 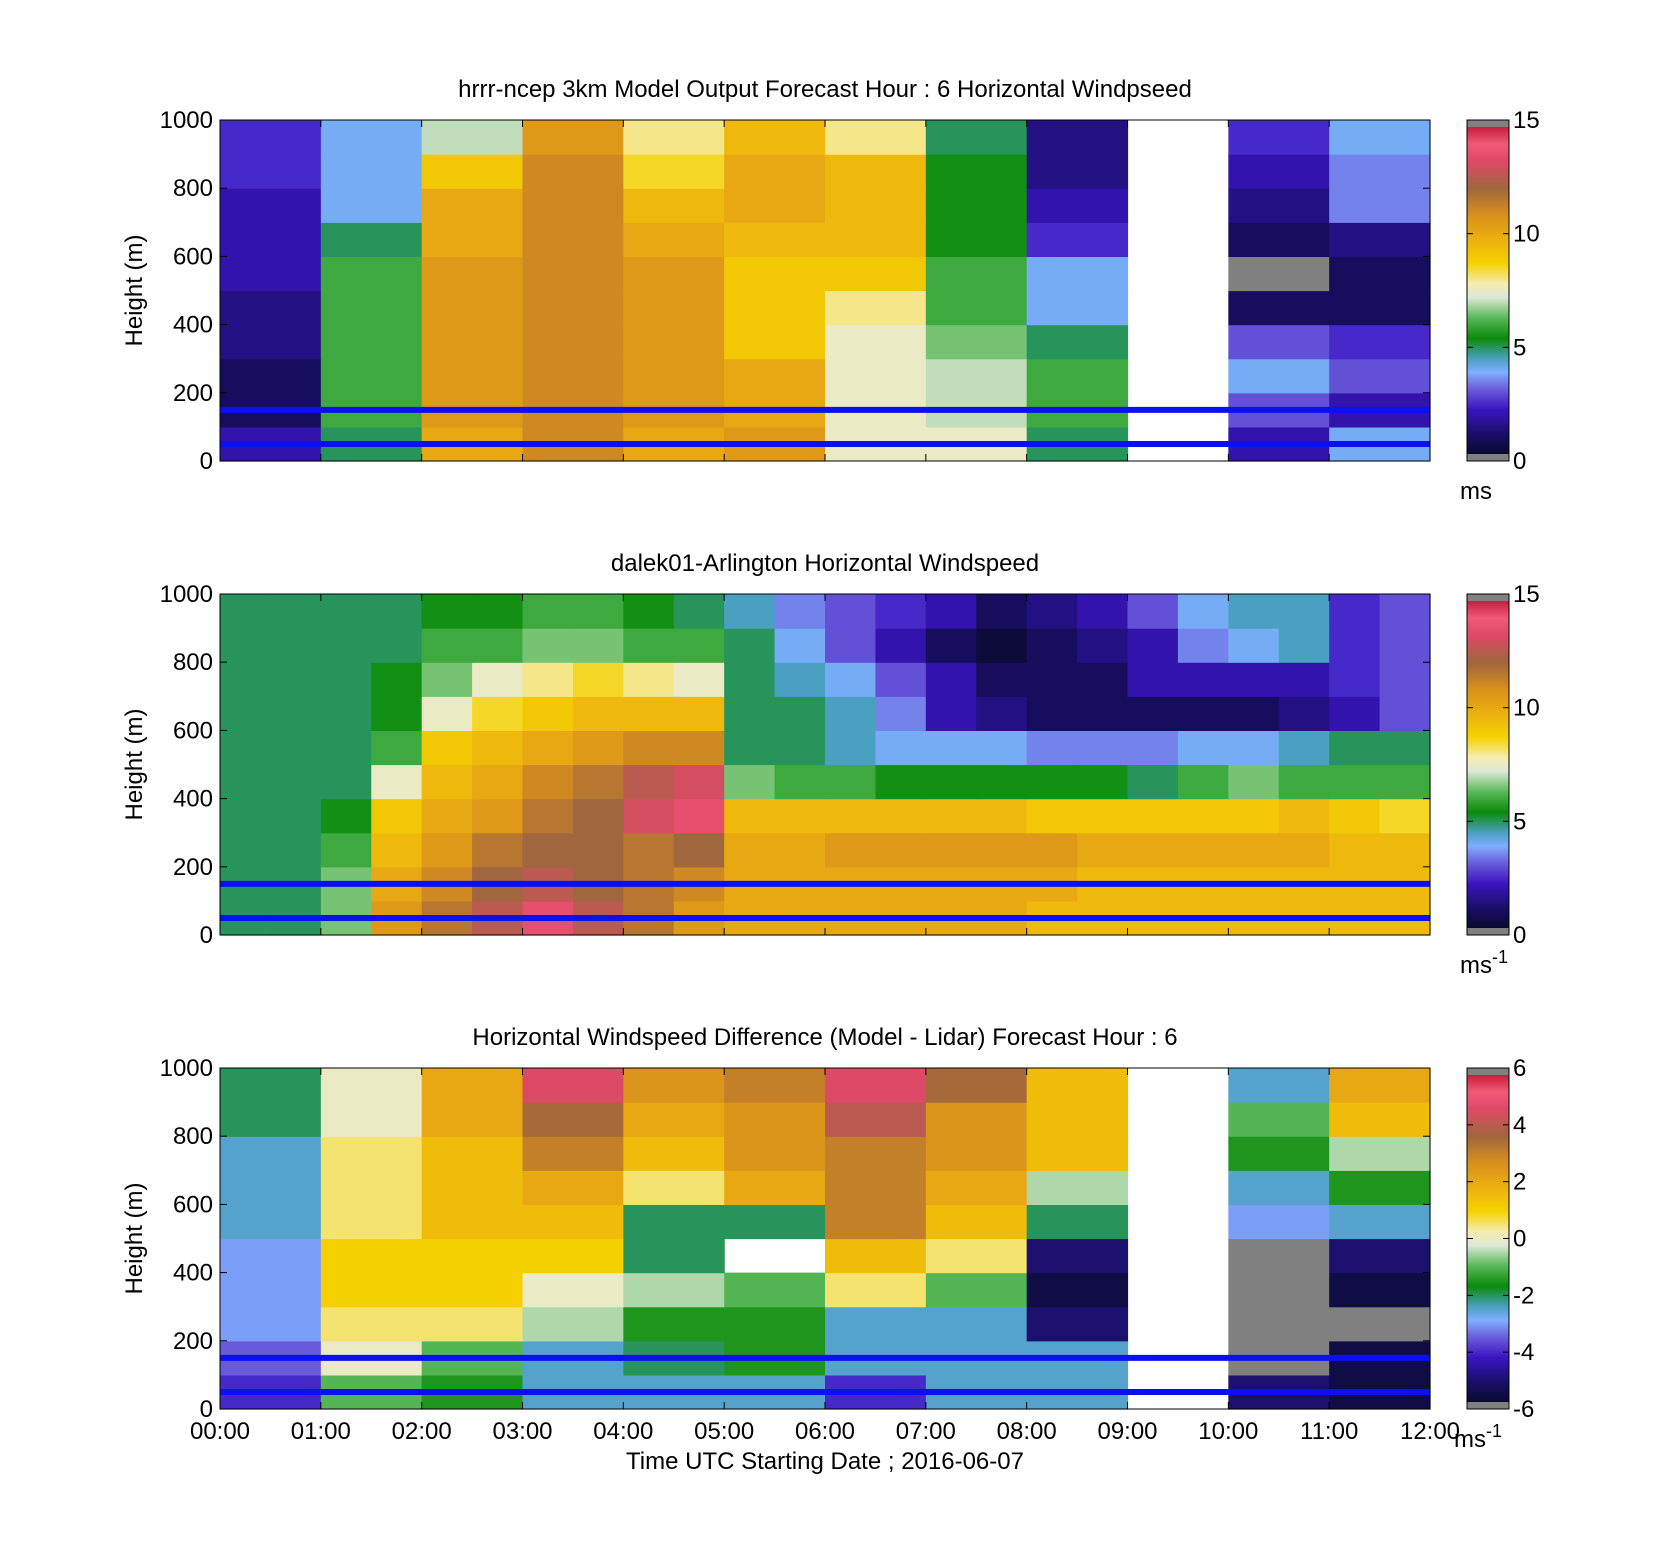 What do you see at coordinates (1476, 491) in the screenshot?
I see `colorbar-unit-label: ms` at bounding box center [1476, 491].